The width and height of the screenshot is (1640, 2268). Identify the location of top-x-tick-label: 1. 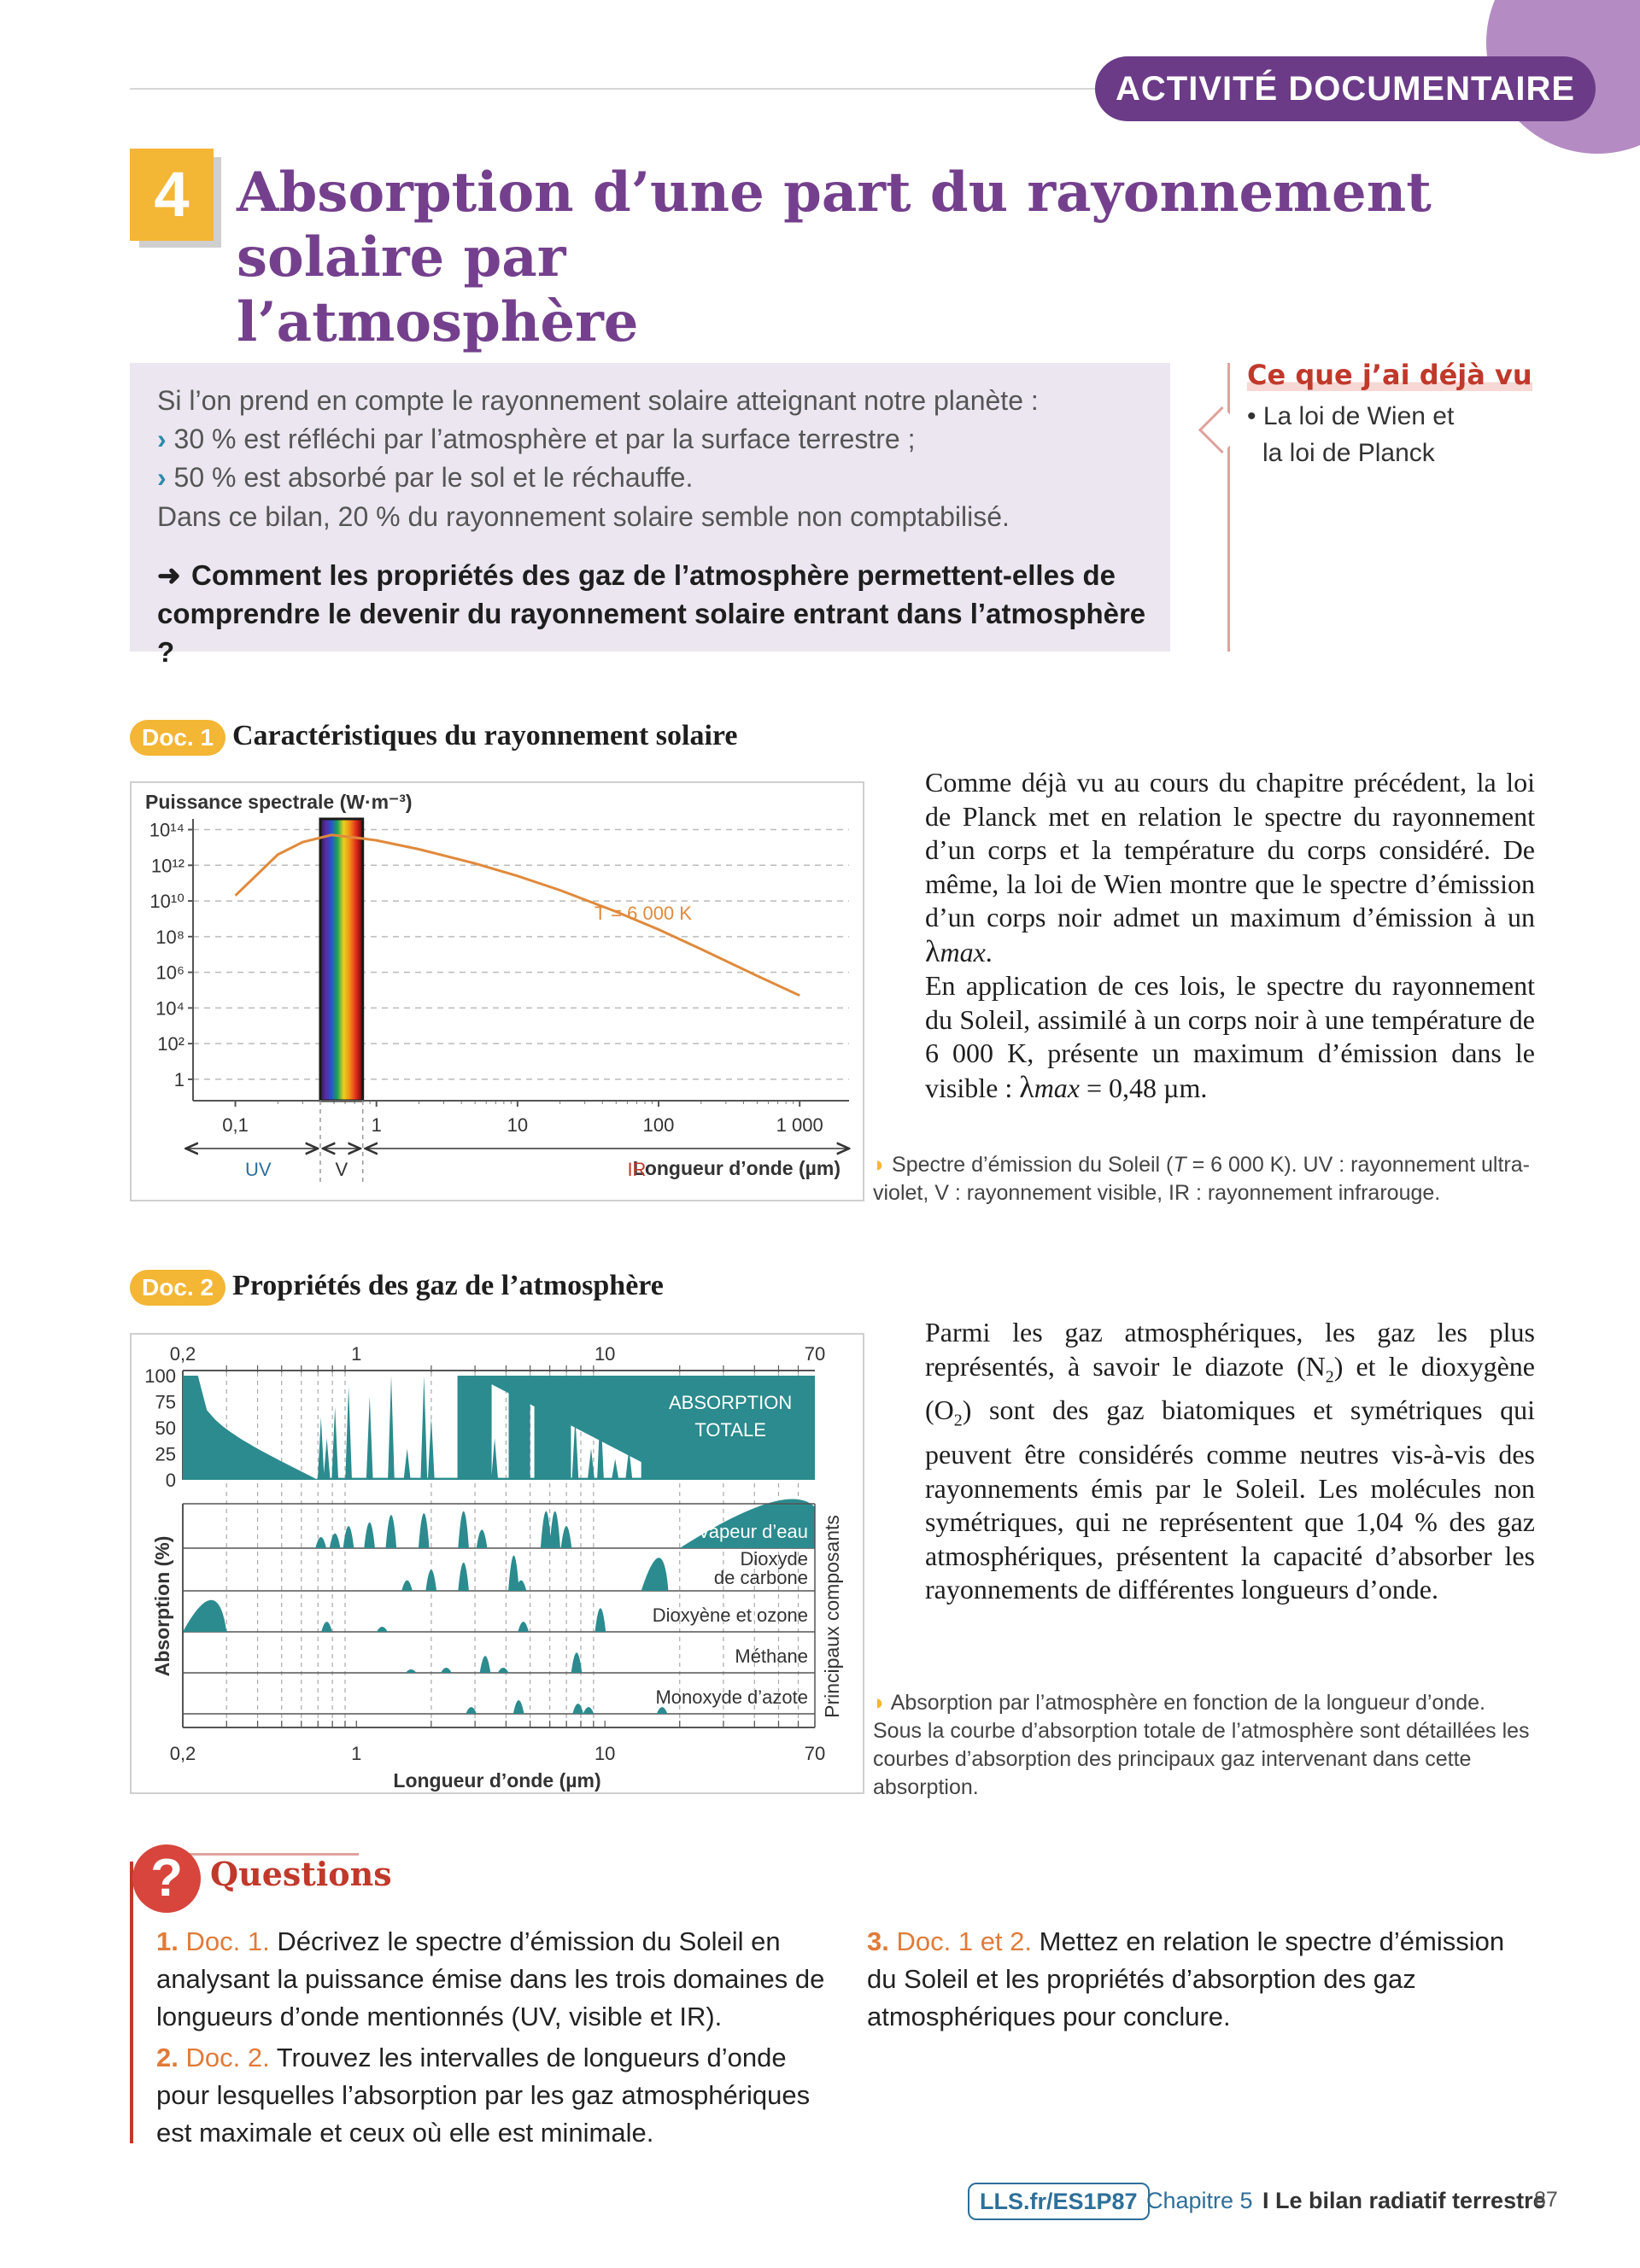
(356, 1354).